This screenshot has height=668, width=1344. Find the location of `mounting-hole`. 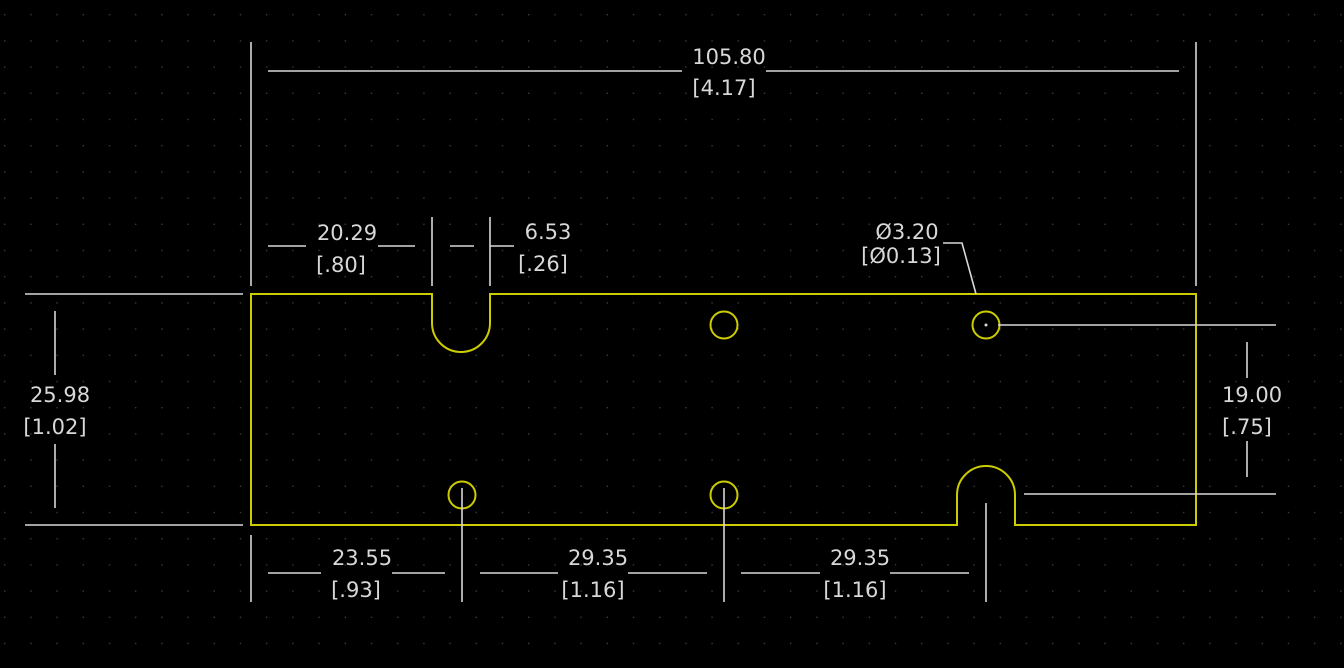

mounting-hole is located at coordinates (724, 325).